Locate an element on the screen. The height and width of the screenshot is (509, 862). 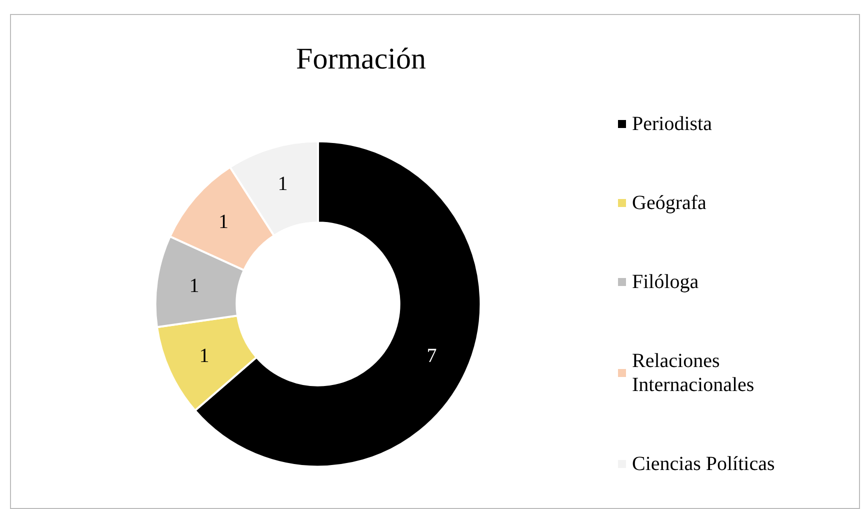
chart-title: Formación is located at coordinates (361, 59).